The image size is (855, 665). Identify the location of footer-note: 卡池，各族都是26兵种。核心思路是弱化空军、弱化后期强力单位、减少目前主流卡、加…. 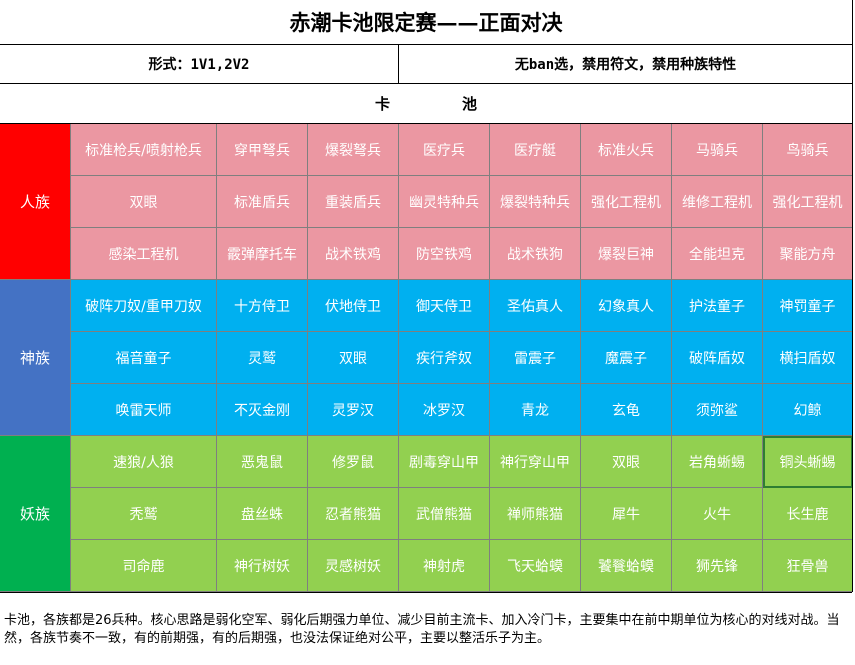
(426, 628).